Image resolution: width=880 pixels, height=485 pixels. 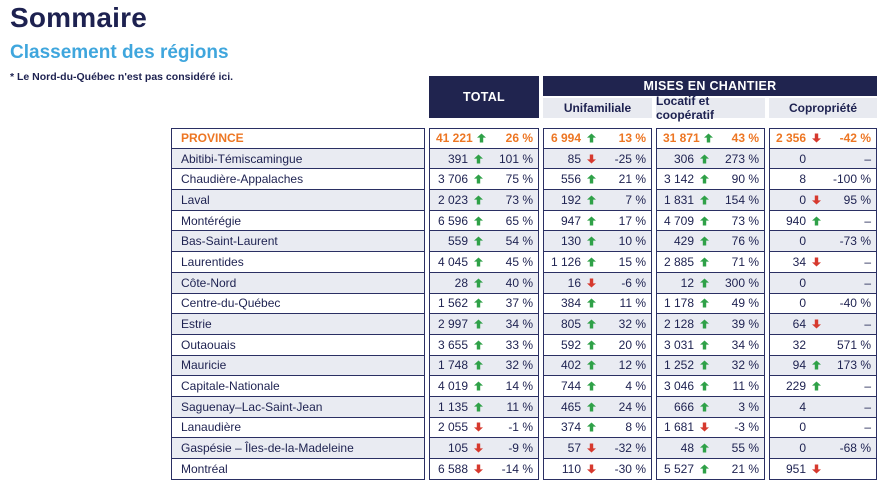 I want to click on percent-change: 73 %, so click(x=745, y=220).